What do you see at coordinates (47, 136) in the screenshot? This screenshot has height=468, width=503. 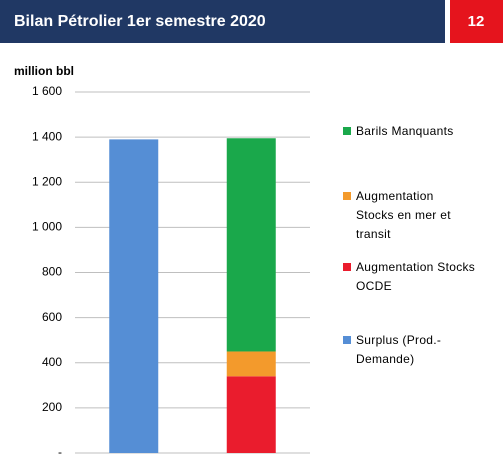 I see `y-tick-label: 1 400` at bounding box center [47, 136].